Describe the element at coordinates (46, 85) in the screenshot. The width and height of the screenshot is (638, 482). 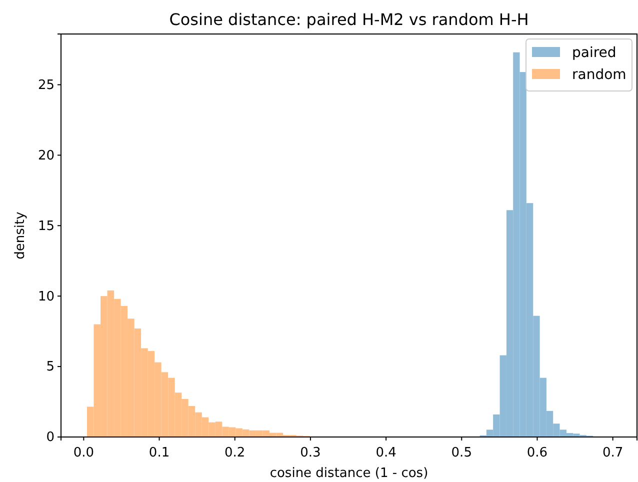
I see `y-tick-label: 25` at that location.